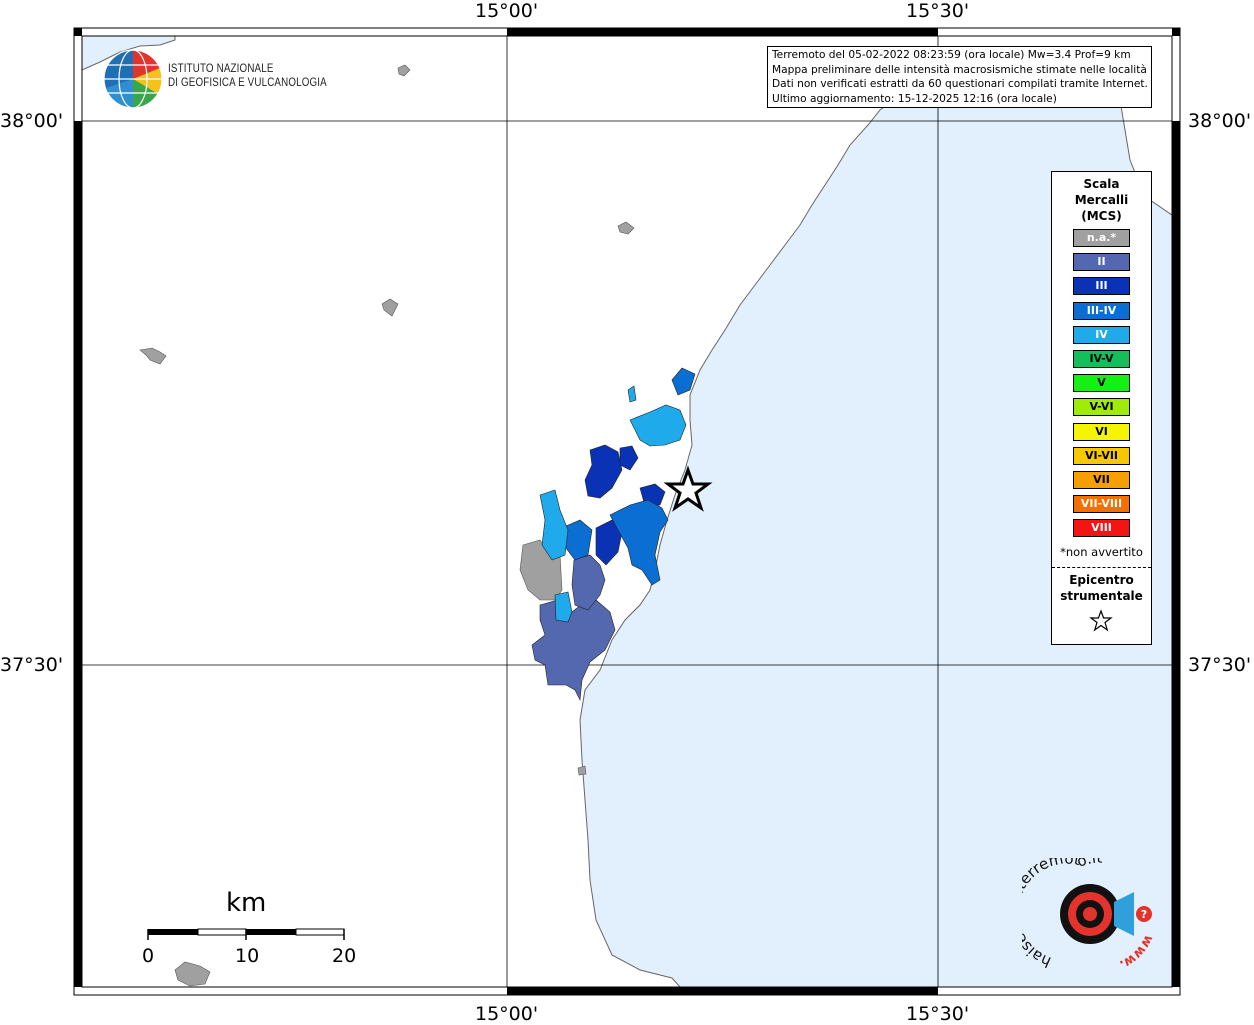 The width and height of the screenshot is (1254, 1025). What do you see at coordinates (507, 1014) in the screenshot?
I see `bottom-lon-label-1: 15°00'` at bounding box center [507, 1014].